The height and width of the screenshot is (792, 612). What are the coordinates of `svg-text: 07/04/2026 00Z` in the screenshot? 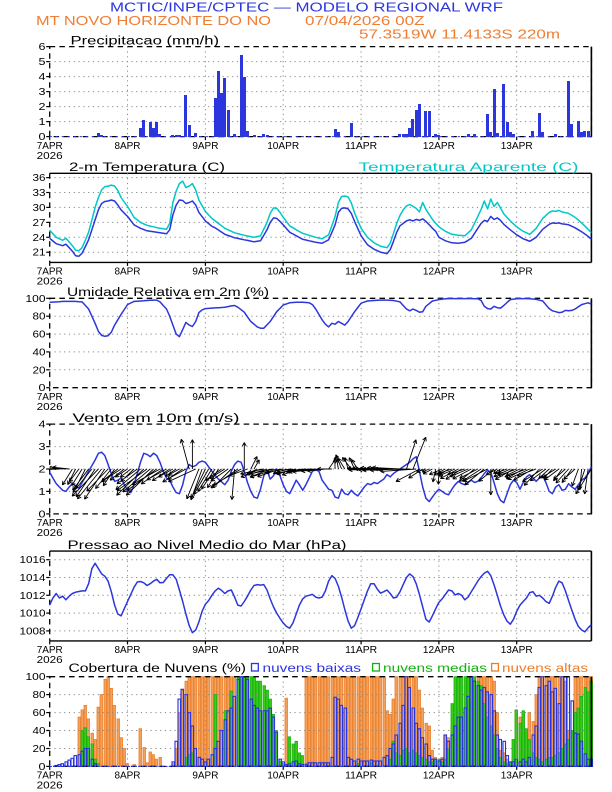 It's located at (365, 20).